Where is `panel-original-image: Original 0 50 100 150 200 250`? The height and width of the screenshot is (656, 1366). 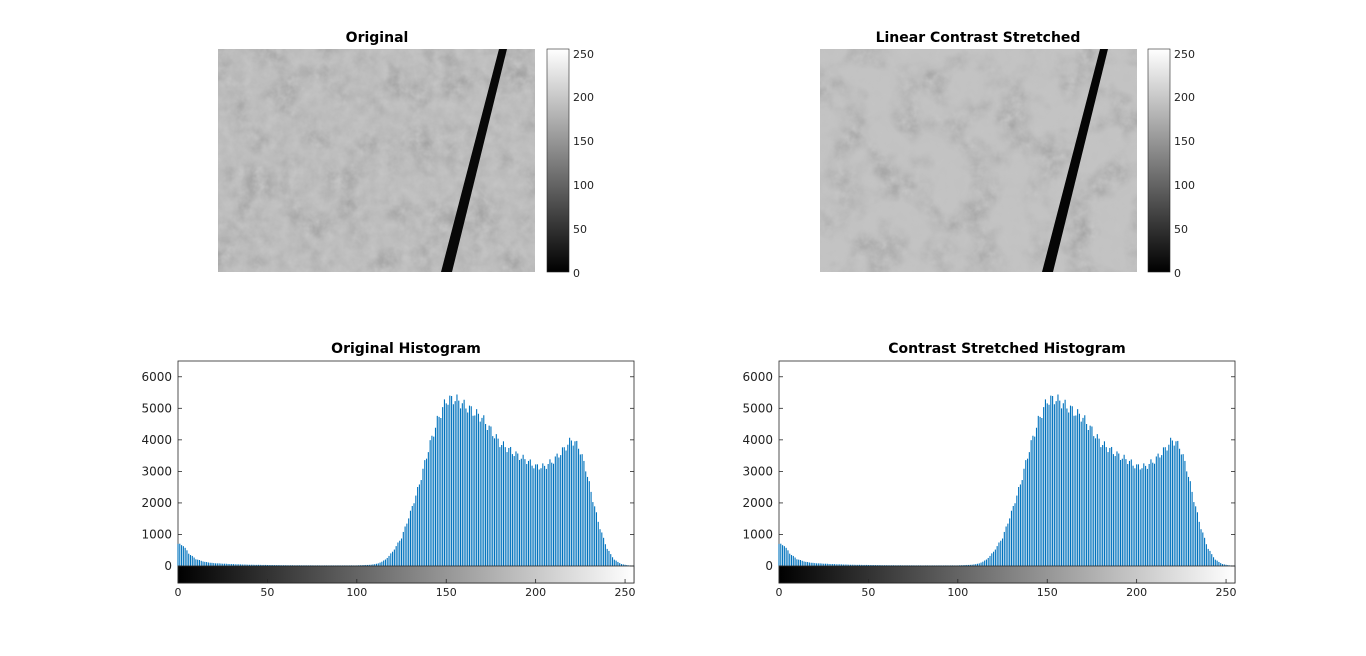
panel-original-image: Original 0 50 100 150 200 250 is located at coordinates (406, 155).